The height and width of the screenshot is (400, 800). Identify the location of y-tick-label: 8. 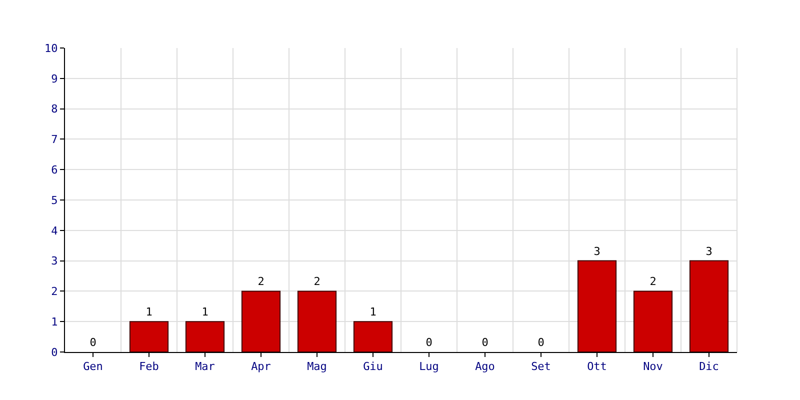
(54, 109).